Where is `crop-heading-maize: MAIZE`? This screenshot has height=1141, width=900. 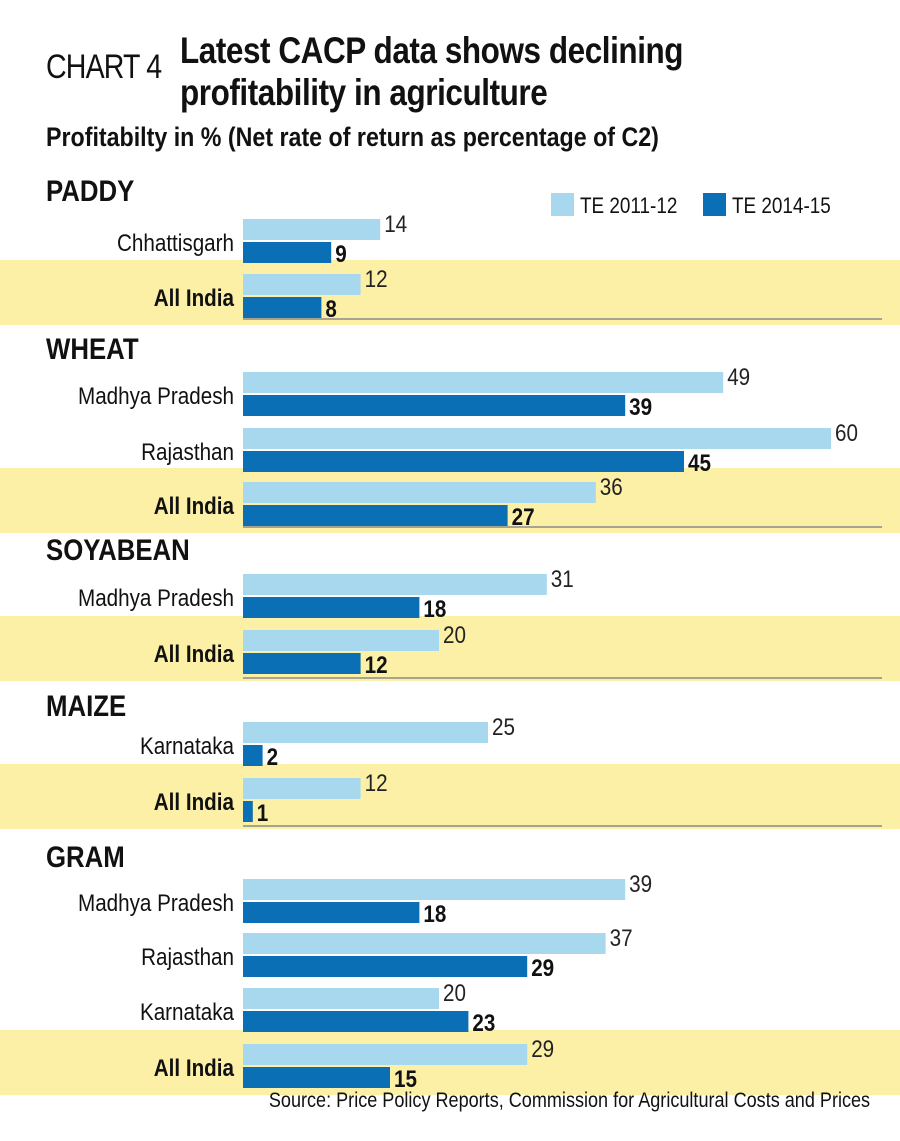
crop-heading-maize: MAIZE is located at coordinates (86, 705).